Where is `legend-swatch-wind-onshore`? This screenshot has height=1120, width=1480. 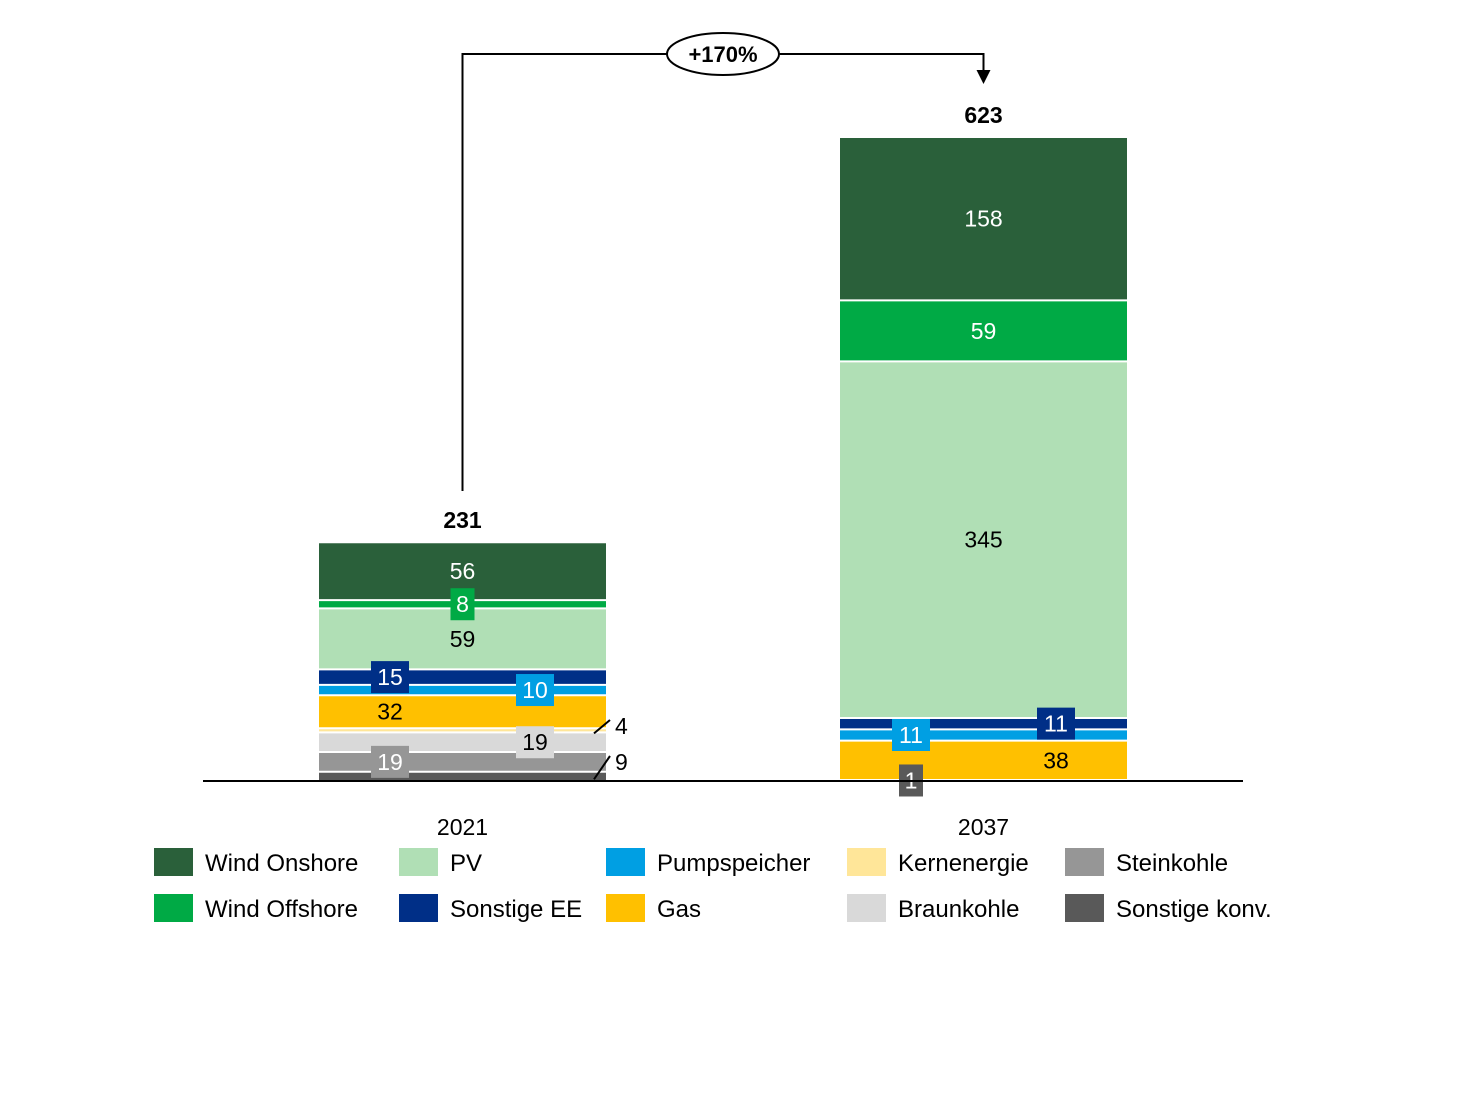
legend-swatch-wind-onshore is located at coordinates (173, 862).